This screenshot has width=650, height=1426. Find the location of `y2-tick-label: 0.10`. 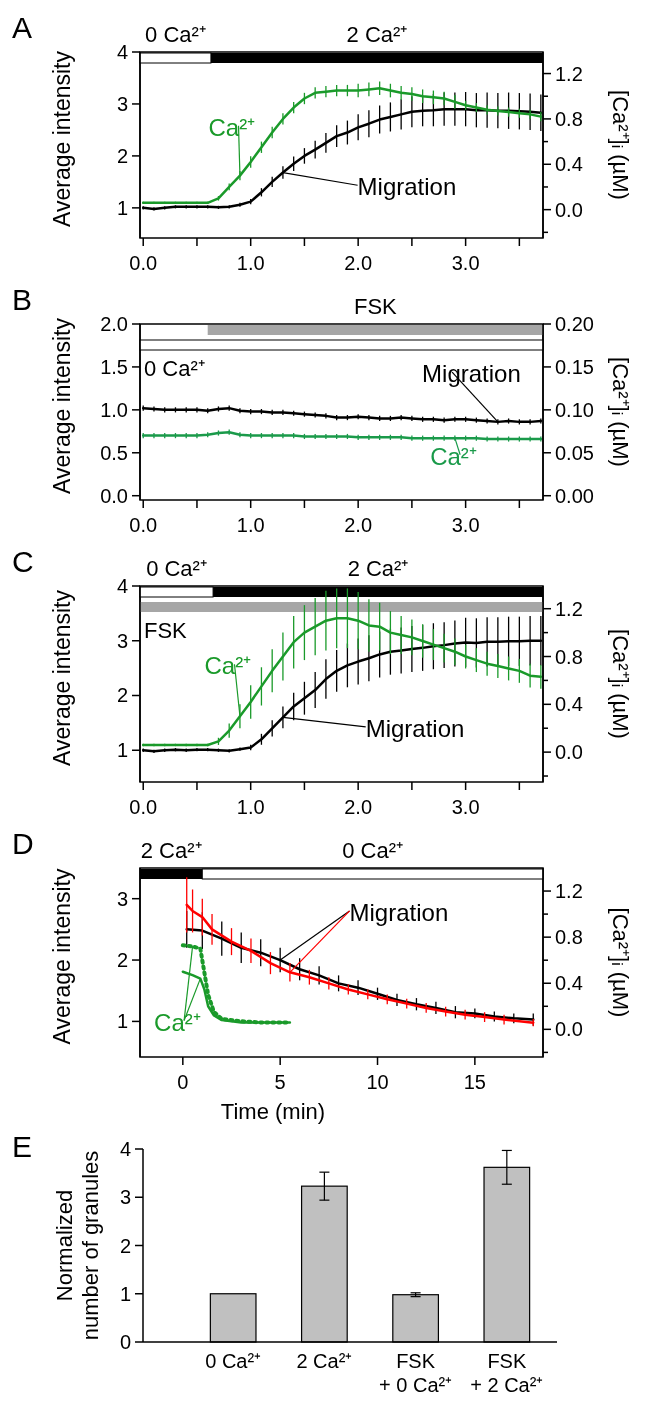

y2-tick-label: 0.10 is located at coordinates (574, 409).